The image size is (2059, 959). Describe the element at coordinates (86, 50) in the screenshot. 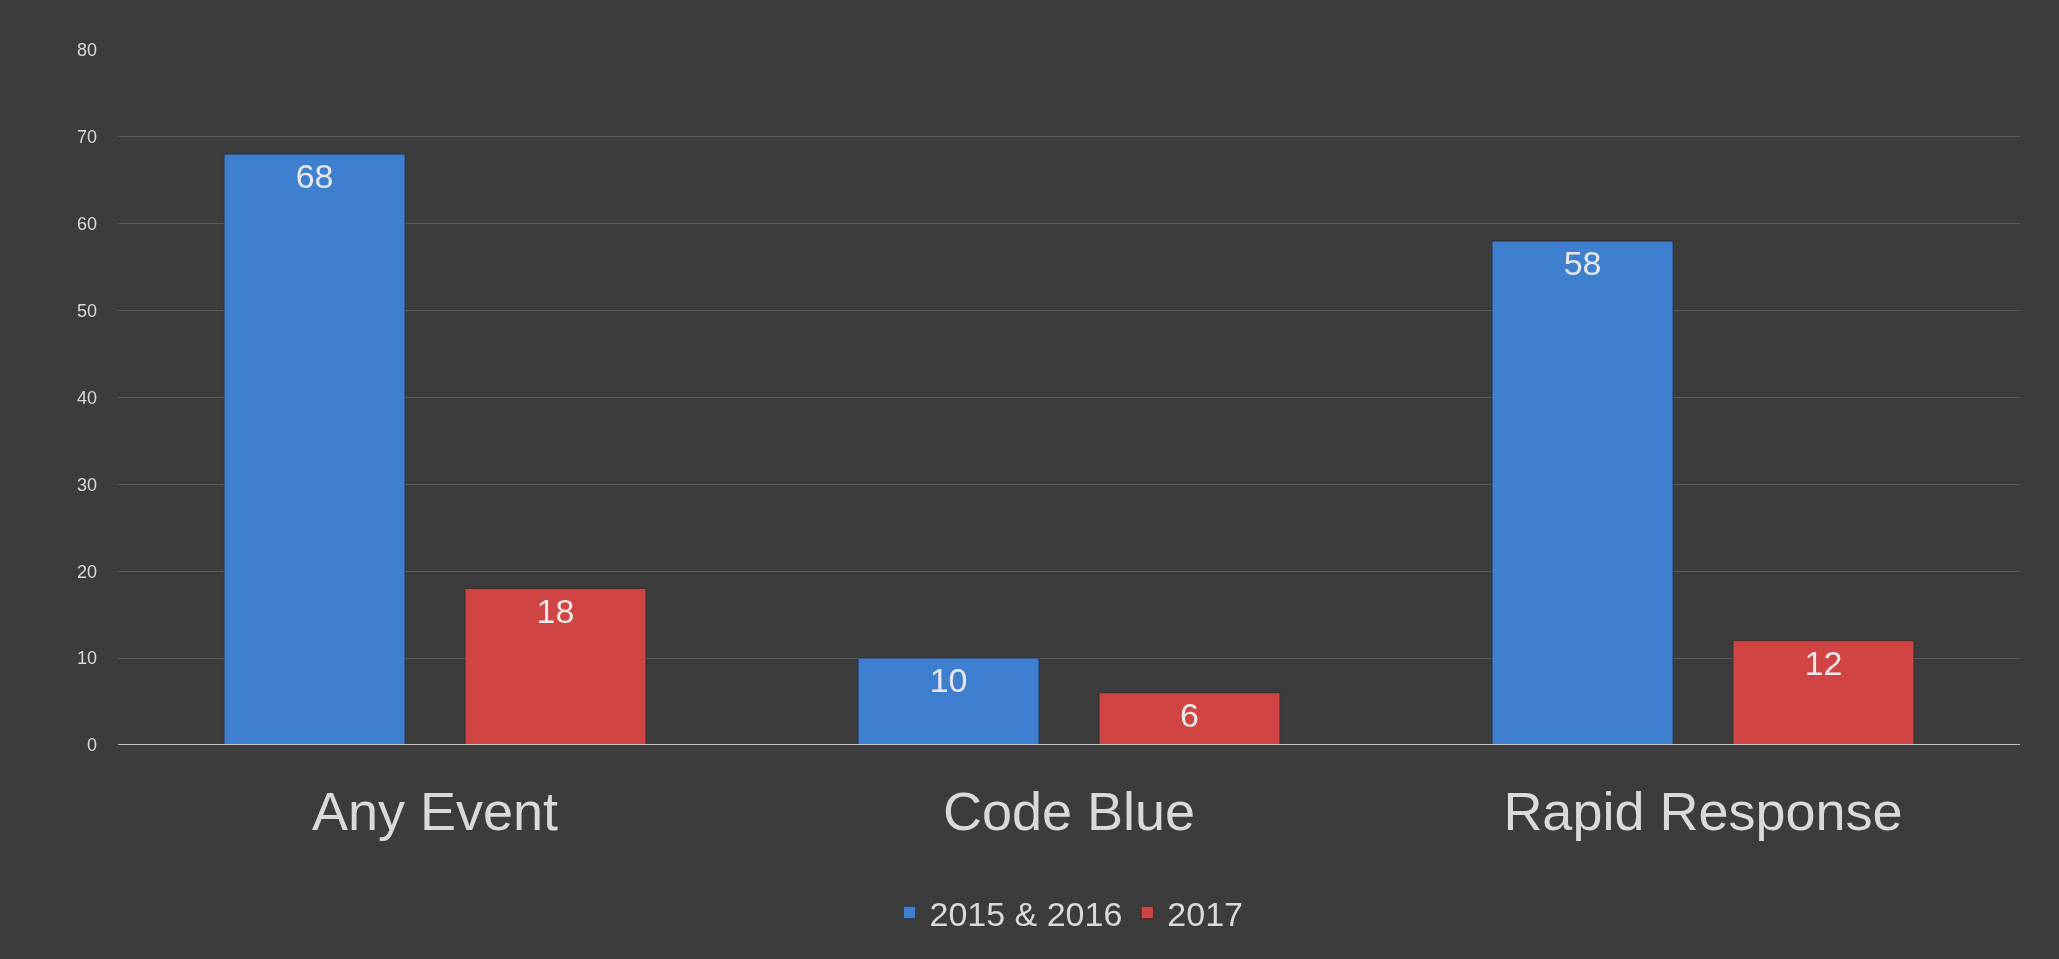

I see `y-tick-label: 80` at that location.